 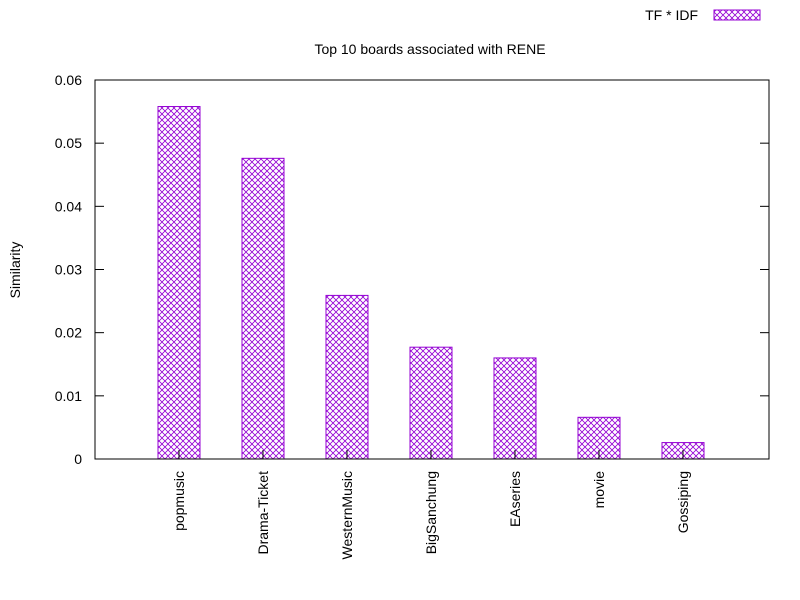 What do you see at coordinates (347, 515) in the screenshot?
I see `x-tick-label: WesternMusic` at bounding box center [347, 515].